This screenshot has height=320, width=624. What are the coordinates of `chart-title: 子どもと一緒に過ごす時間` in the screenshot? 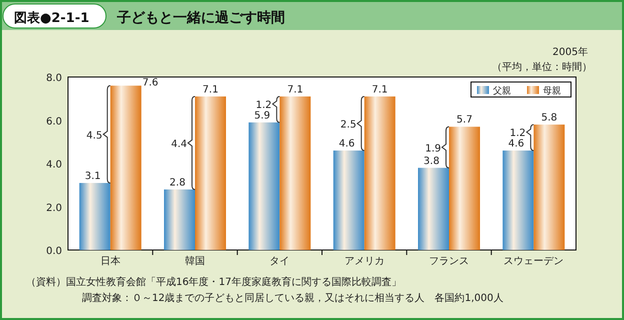 It's located at (200, 18).